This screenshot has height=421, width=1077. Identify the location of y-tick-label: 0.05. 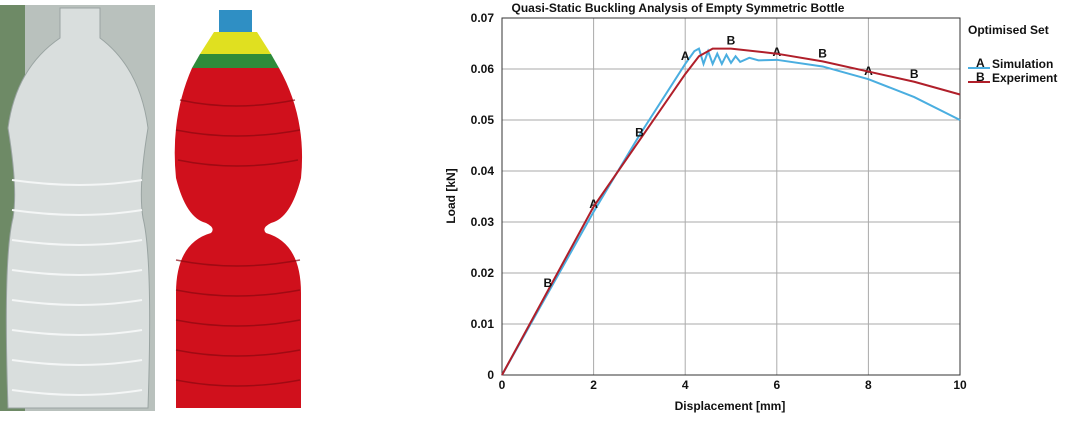
(483, 120).